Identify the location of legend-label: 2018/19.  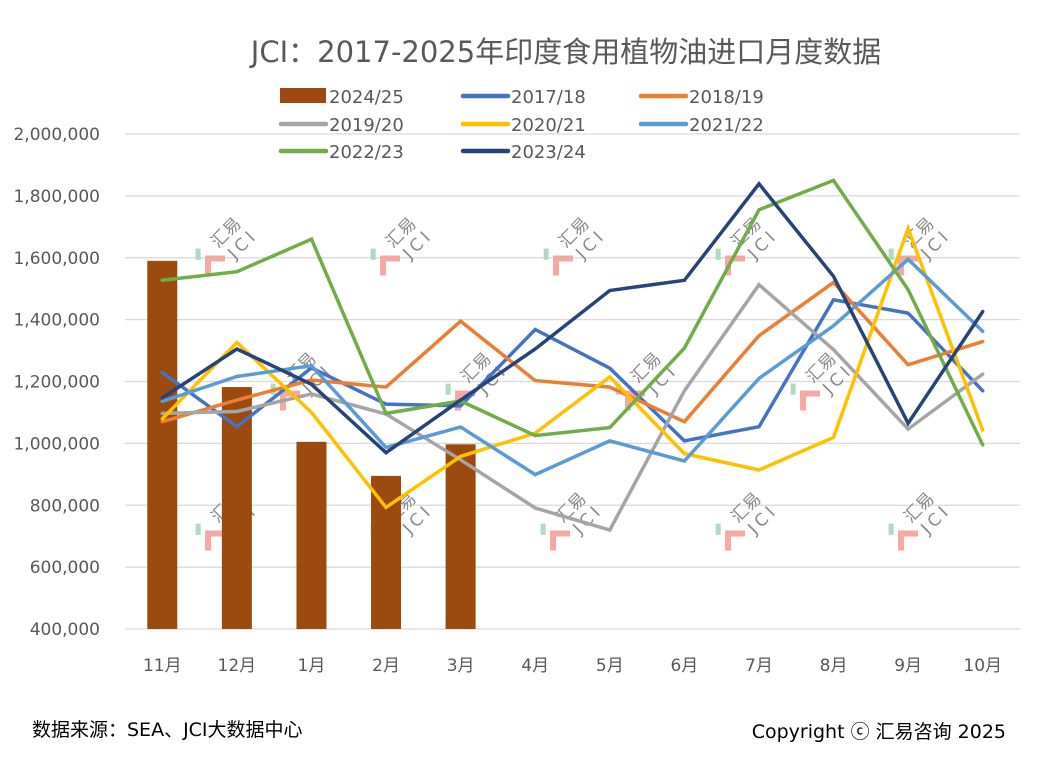
(726, 97).